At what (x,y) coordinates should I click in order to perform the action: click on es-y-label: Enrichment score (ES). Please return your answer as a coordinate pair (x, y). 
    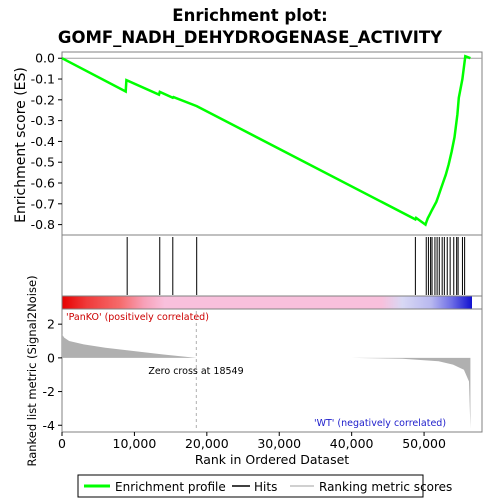
    Looking at the image, I should click on (21, 145).